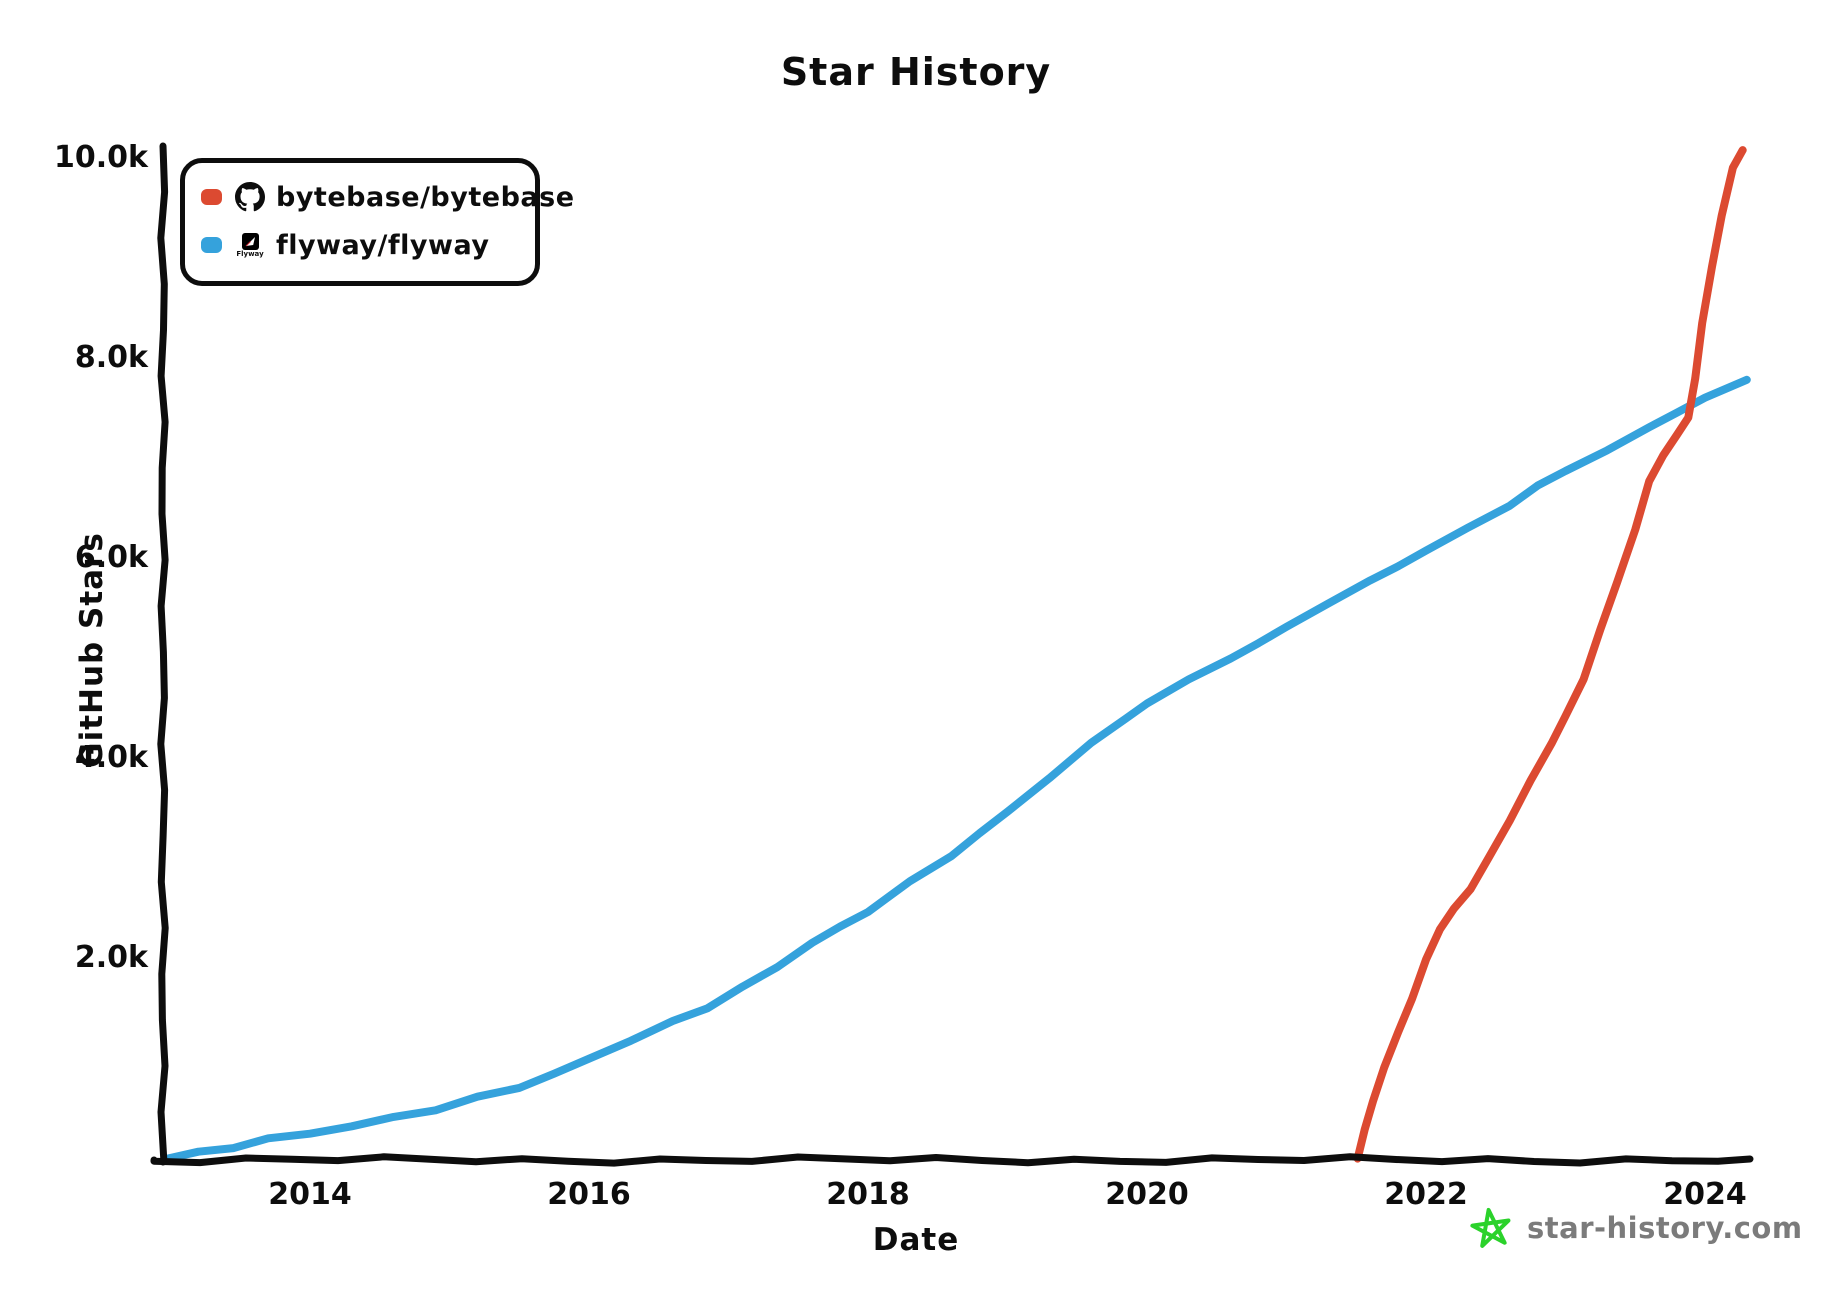  I want to click on x-axis-label: Date, so click(916, 1240).